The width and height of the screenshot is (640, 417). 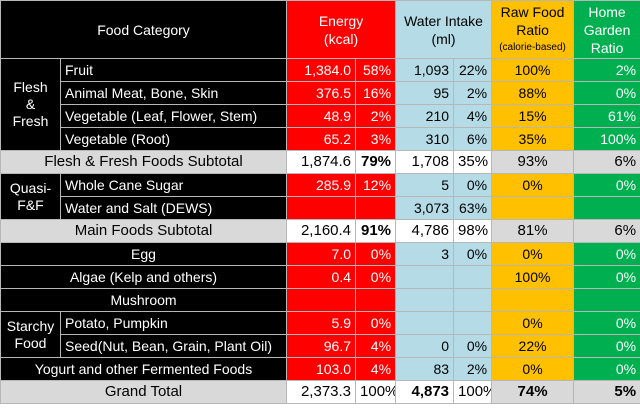 I want to click on energy-value: 2,160.4, so click(x=321, y=231).